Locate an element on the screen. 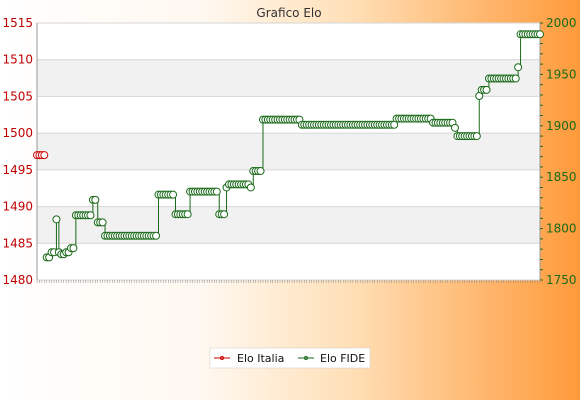 The height and width of the screenshot is (400, 580). left-tick-label: 1505 is located at coordinates (17, 96).